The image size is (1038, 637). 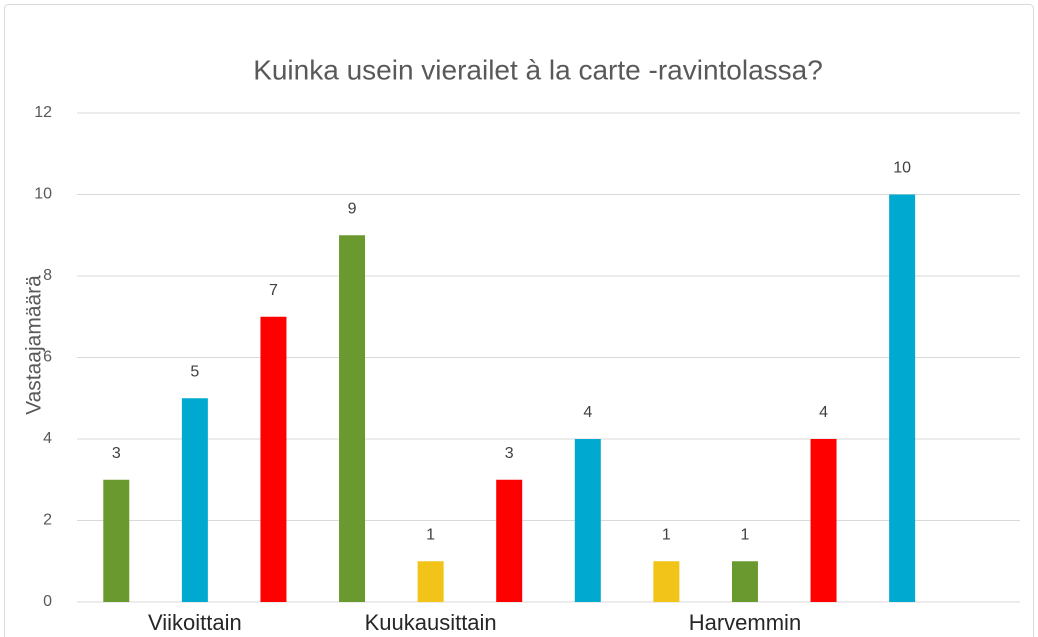 What do you see at coordinates (745, 622) in the screenshot?
I see `x-tick-label: Harvemmin` at bounding box center [745, 622].